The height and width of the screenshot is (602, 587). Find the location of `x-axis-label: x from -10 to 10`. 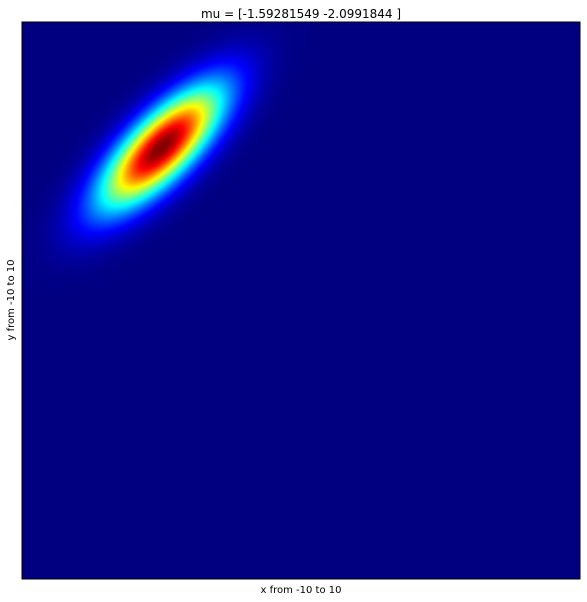

x-axis-label: x from -10 to 10 is located at coordinates (300, 590).